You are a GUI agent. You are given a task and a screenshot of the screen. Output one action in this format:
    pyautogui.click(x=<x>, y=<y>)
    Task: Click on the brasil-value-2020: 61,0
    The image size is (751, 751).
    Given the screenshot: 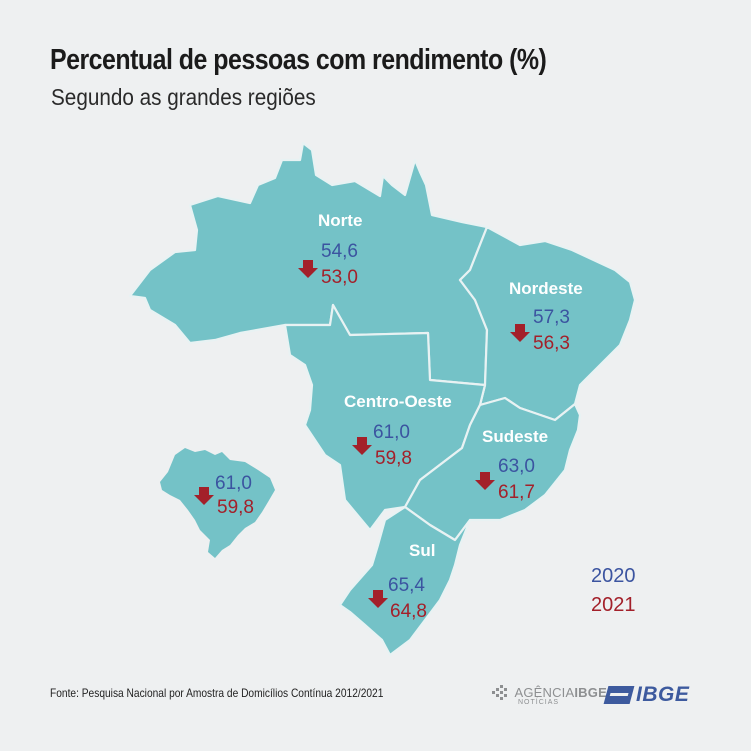 What is the action you would take?
    pyautogui.click(x=233, y=483)
    